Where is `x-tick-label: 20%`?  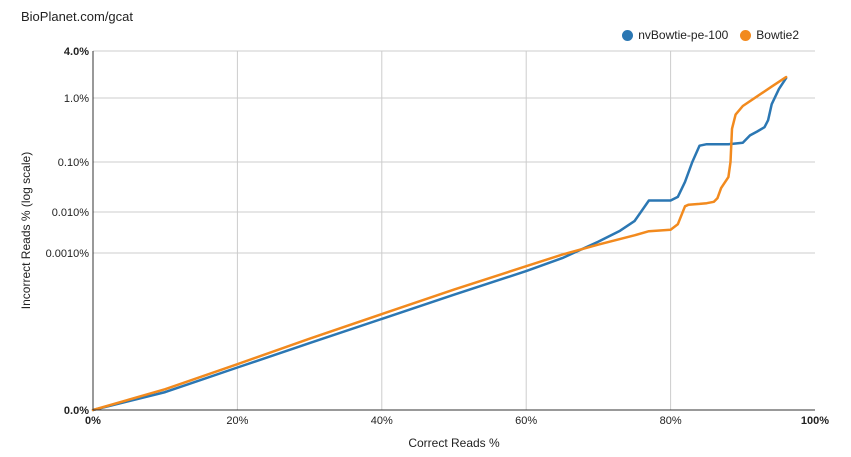 x-tick-label: 20% is located at coordinates (237, 421).